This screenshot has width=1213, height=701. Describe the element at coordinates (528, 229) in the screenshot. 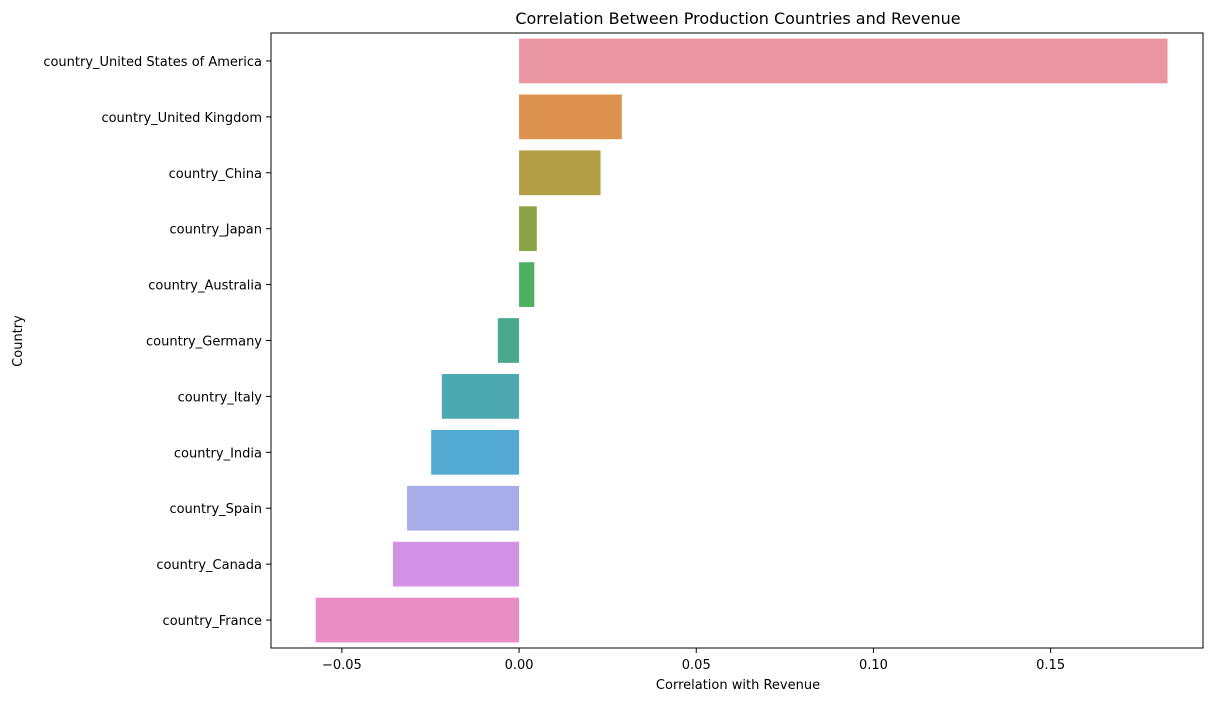

I see `bar-japan` at that location.